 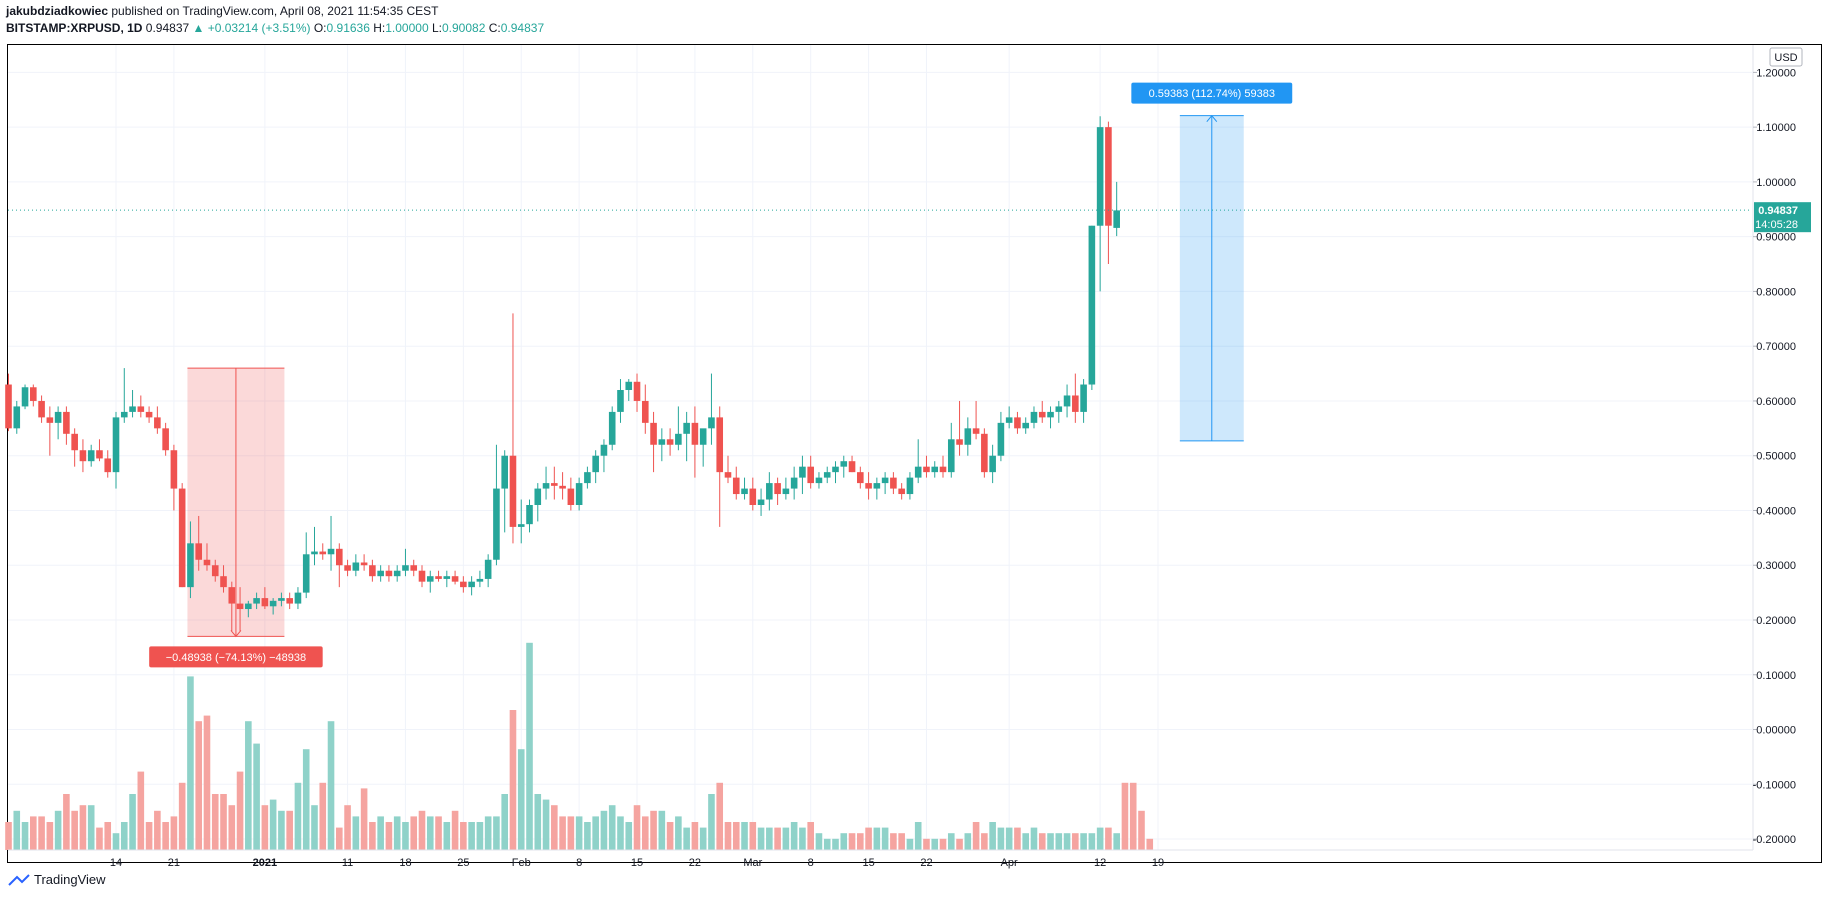 I want to click on close-value: 0.94837, so click(x=522, y=28).